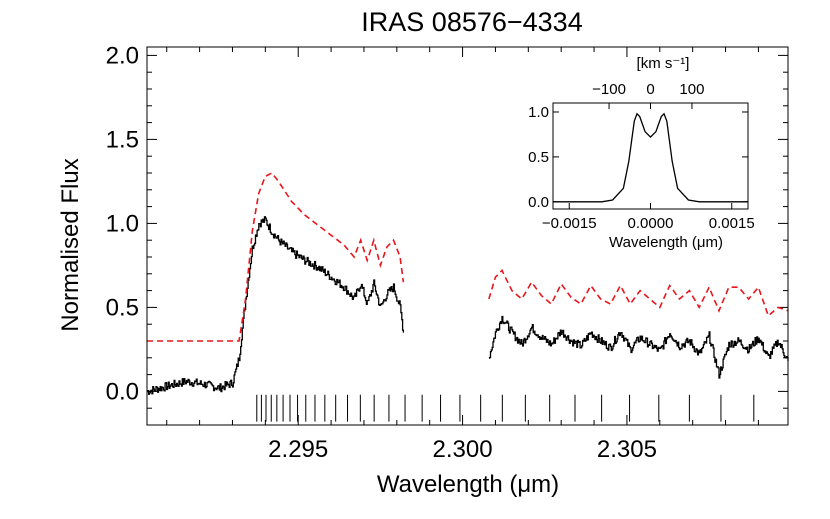 The height and width of the screenshot is (519, 830). I want to click on inset-y-tick-label: 1.0, so click(538, 112).